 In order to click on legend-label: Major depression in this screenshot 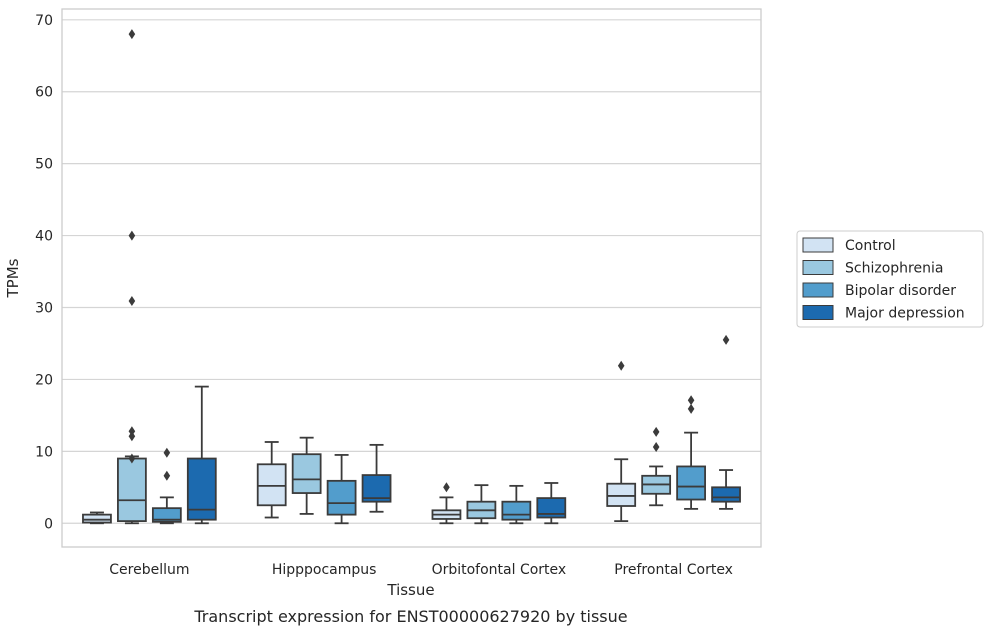, I will do `click(905, 314)`.